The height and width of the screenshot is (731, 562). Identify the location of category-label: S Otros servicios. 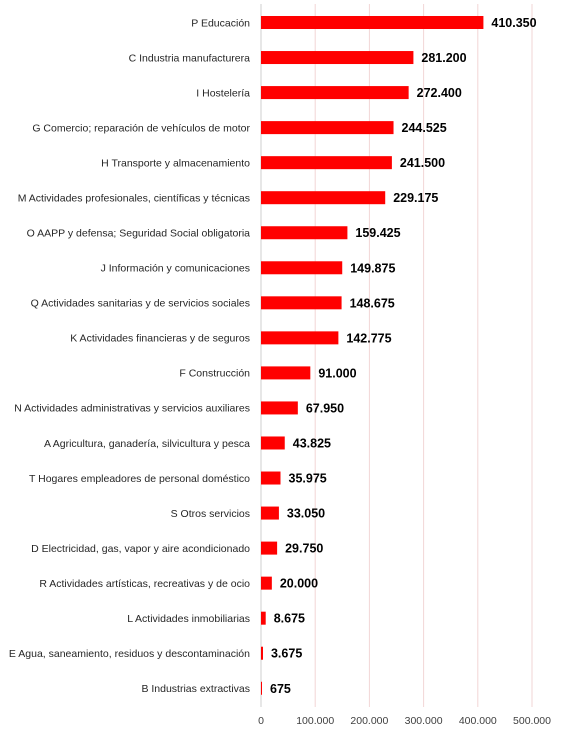
(210, 514).